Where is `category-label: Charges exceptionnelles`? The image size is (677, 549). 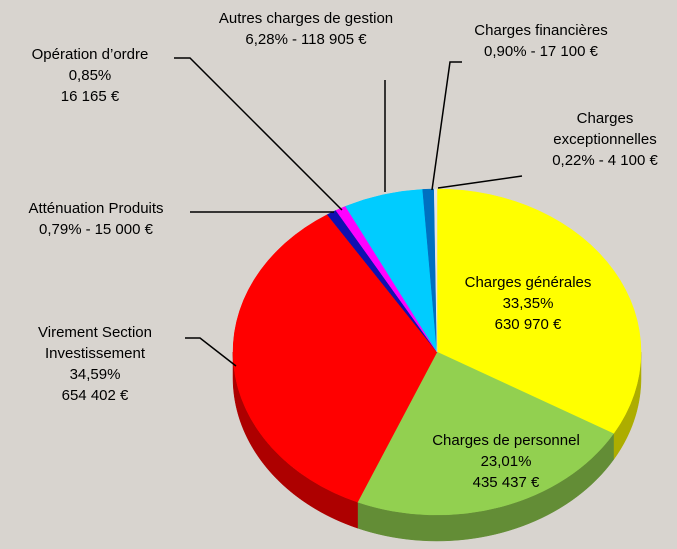 category-label: Charges exceptionnelles is located at coordinates (605, 129).